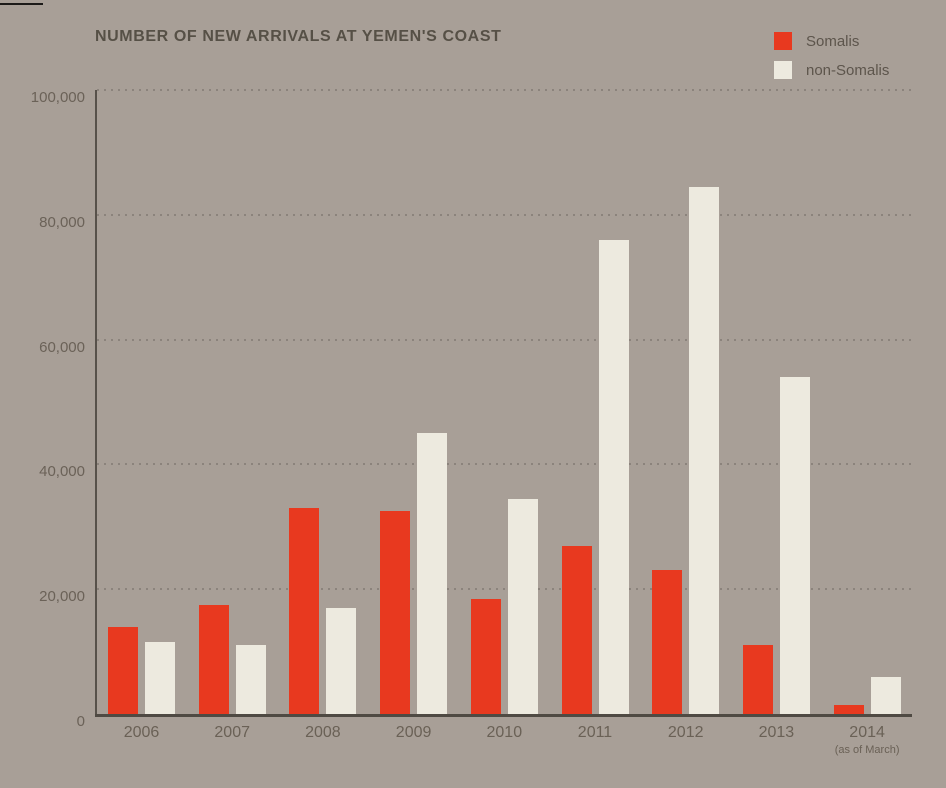 This screenshot has width=946, height=788. Describe the element at coordinates (503, 715) in the screenshot. I see `x-axis-line` at that location.